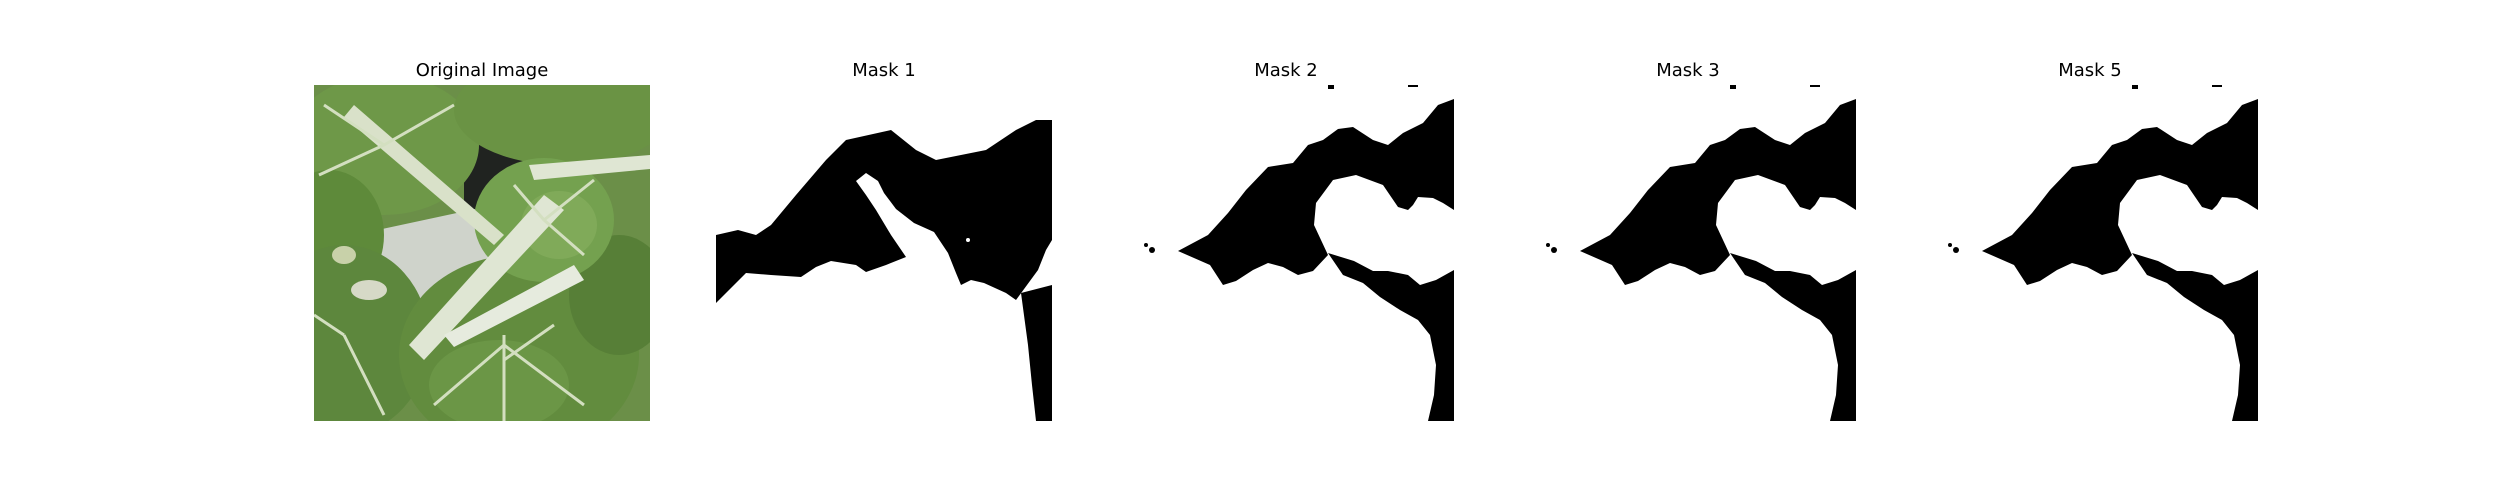  Describe the element at coordinates (2090, 253) in the screenshot. I see `mask-5-image` at that location.